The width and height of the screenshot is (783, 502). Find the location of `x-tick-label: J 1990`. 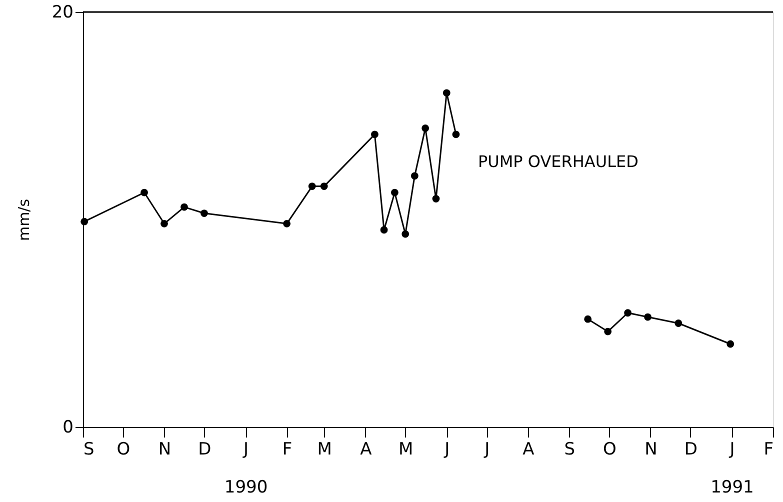

x-tick-label: J 1990 is located at coordinates (246, 469).